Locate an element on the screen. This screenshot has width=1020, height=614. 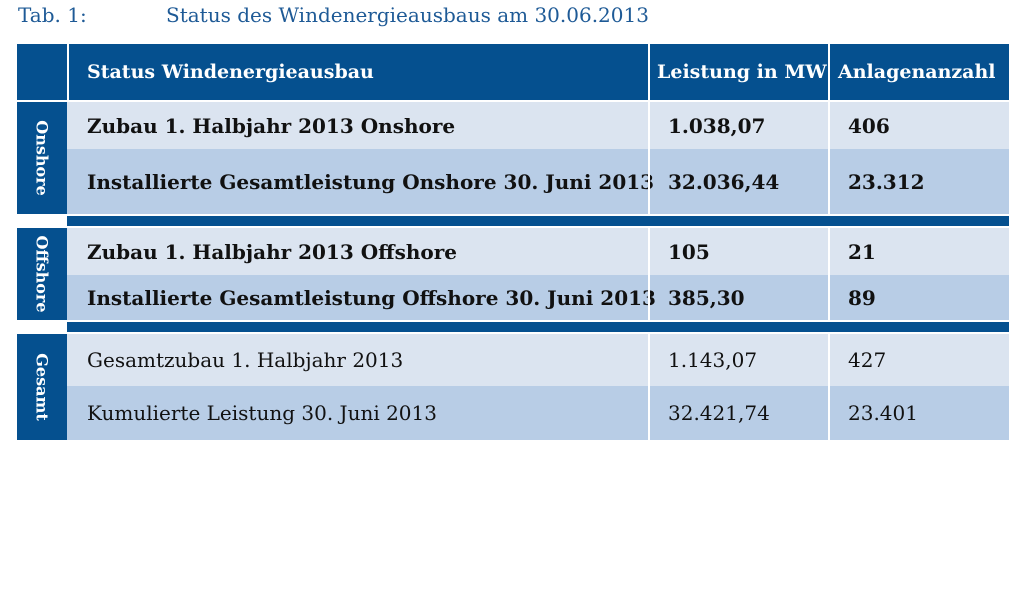
header-leistung: Leistung in MW is located at coordinates (742, 72).